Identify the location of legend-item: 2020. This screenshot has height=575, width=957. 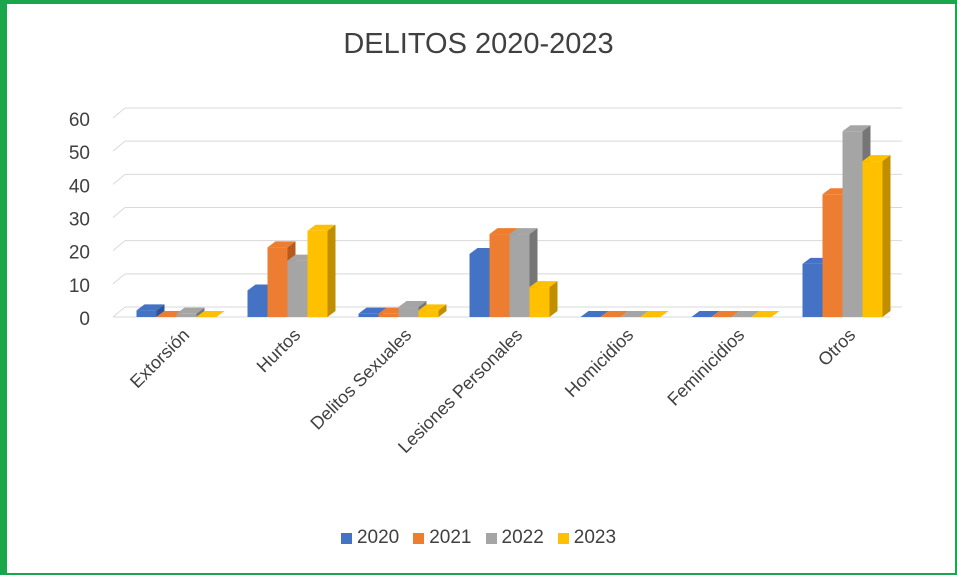
(370, 538).